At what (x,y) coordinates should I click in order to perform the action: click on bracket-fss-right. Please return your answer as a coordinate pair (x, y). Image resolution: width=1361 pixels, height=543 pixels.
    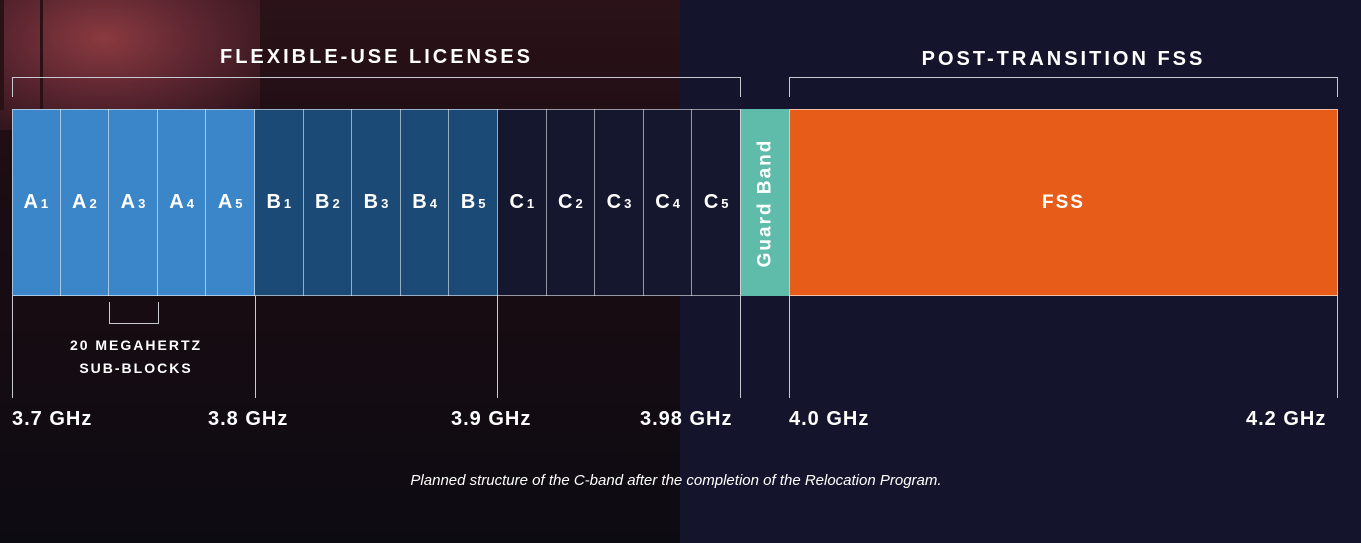
    Looking at the image, I should click on (1337, 87).